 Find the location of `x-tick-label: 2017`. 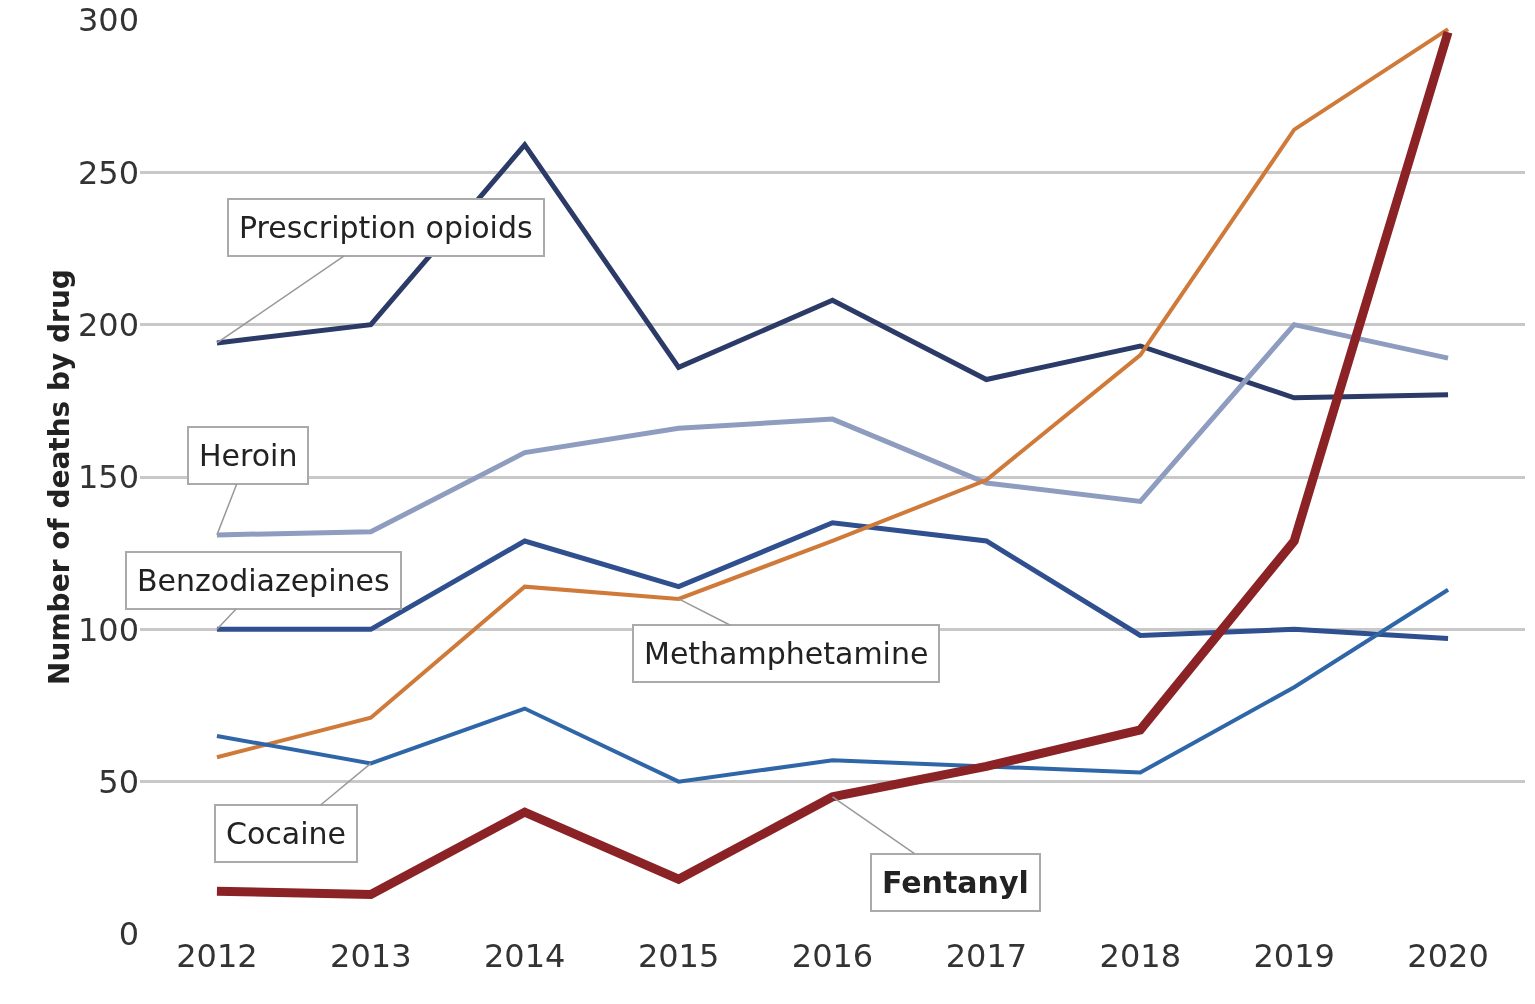

x-tick-label: 2017 is located at coordinates (986, 956).